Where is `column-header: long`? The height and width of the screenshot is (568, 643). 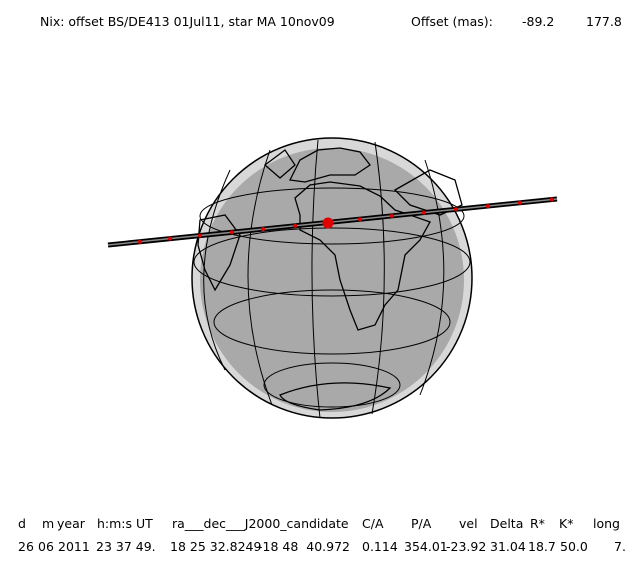 column-header: long is located at coordinates (606, 523).